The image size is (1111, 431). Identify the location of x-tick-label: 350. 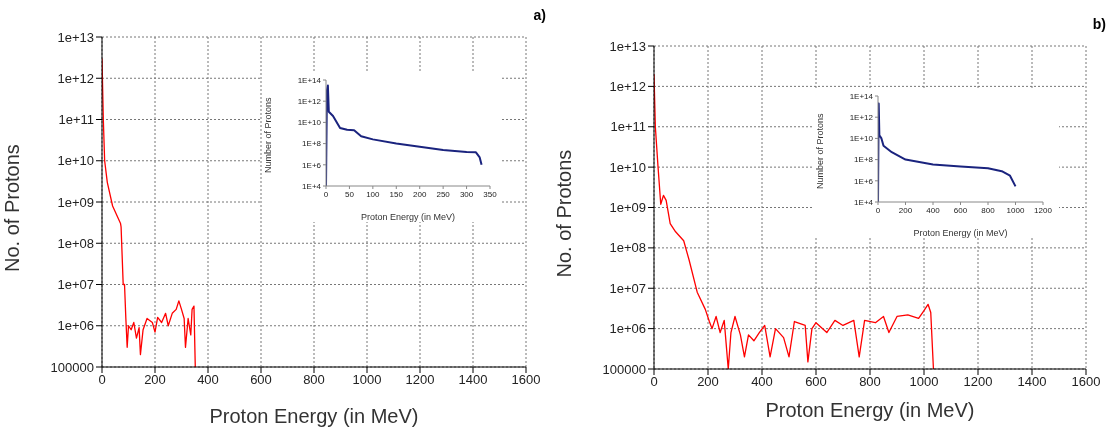
(490, 194).